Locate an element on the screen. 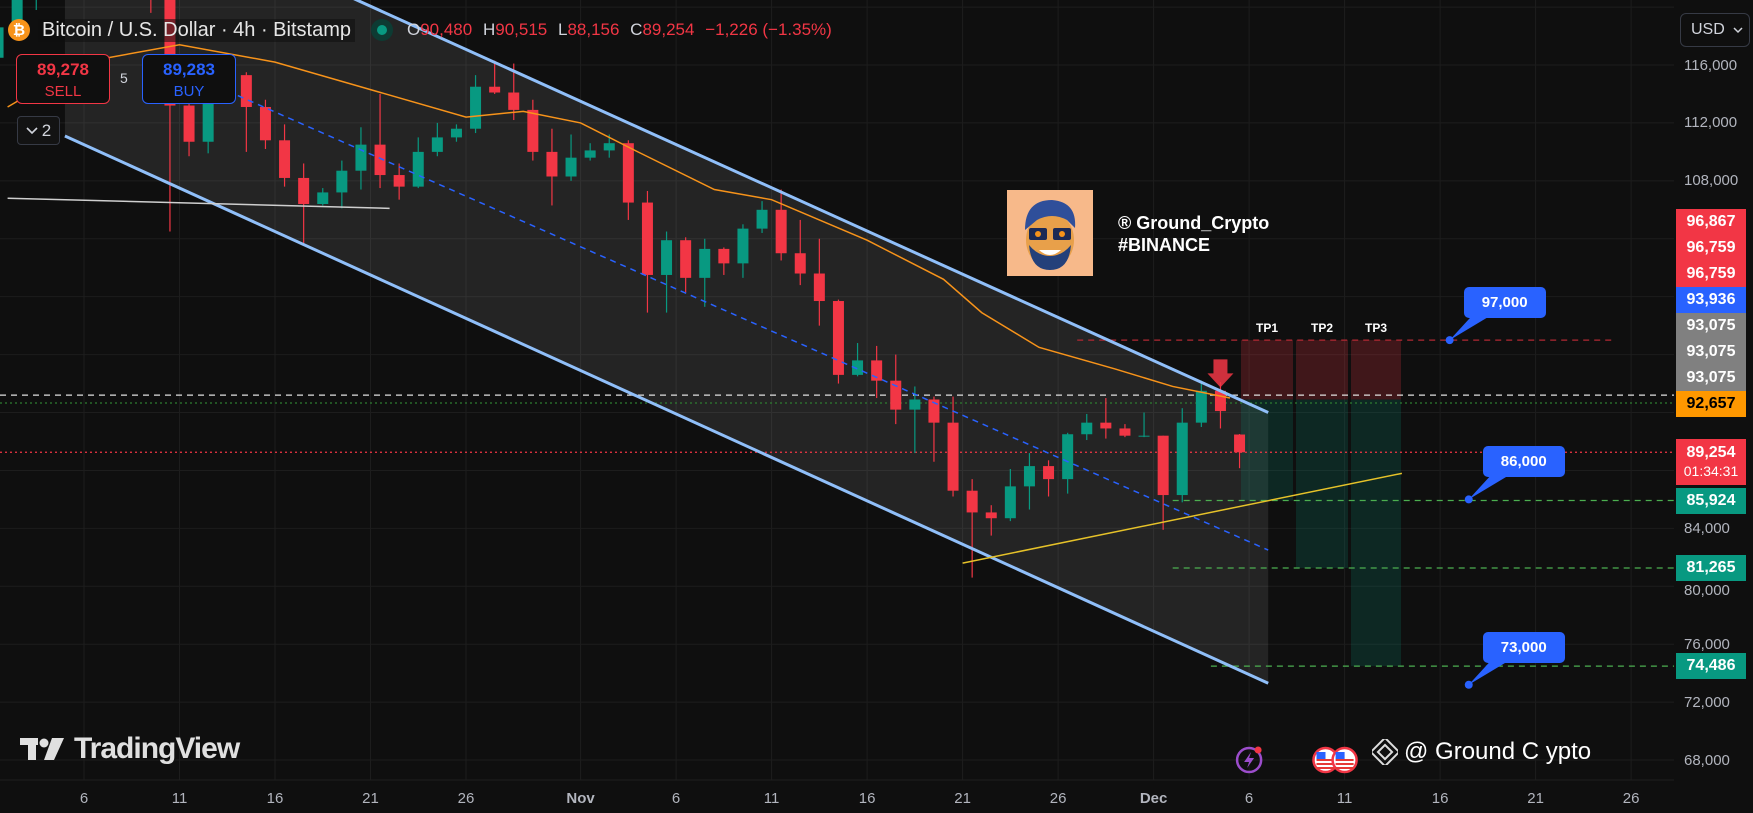  price-tag-value: 96,759 is located at coordinates (1711, 273).